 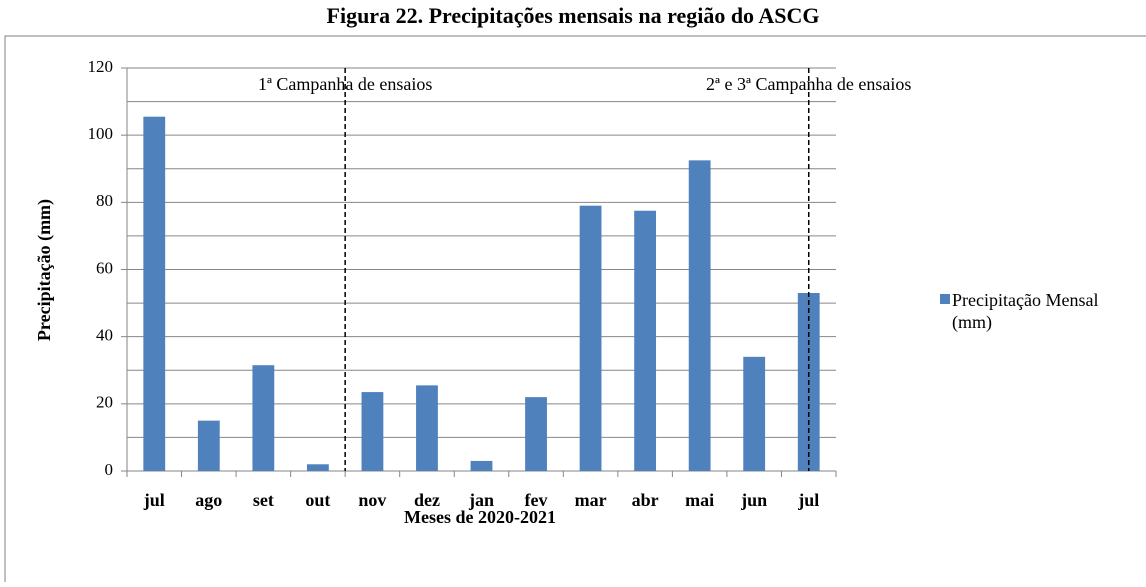 I want to click on y-tick-label: 60, so click(x=104, y=267).